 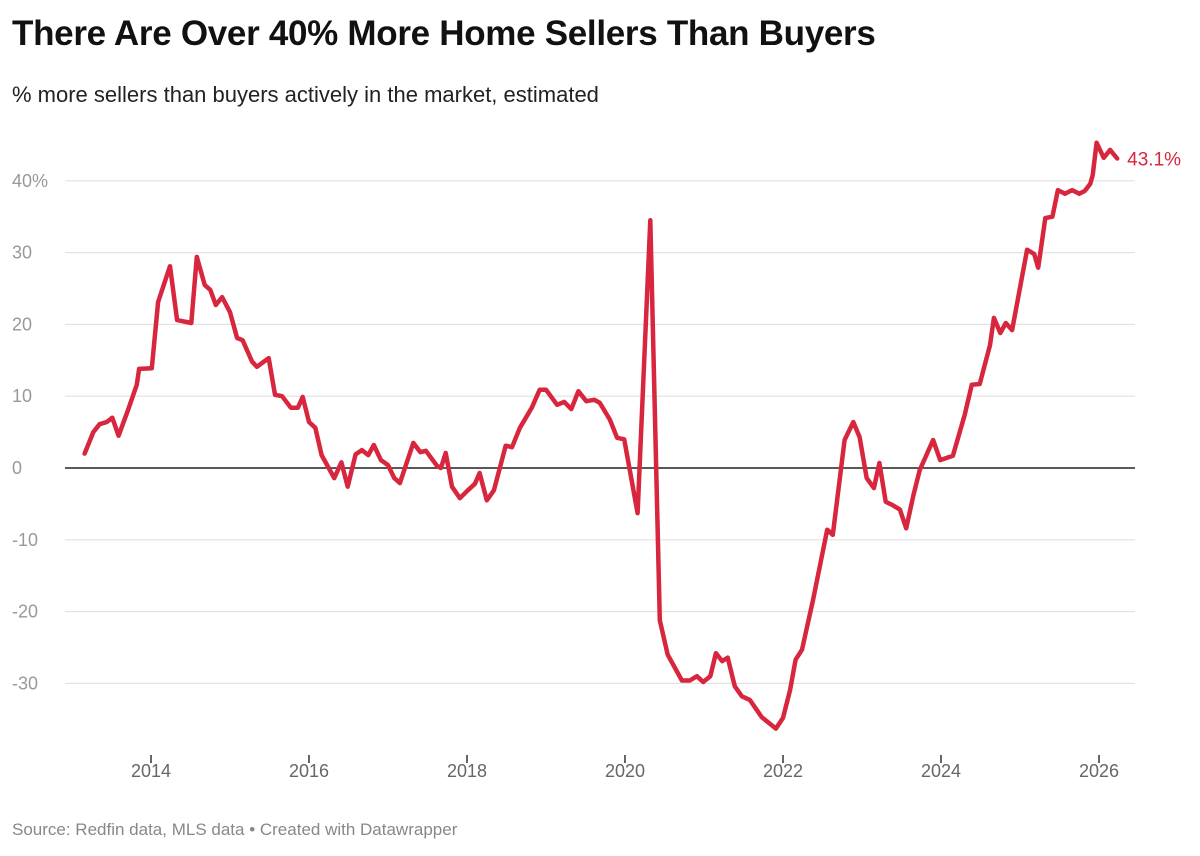 I want to click on y-tick-label: 0, so click(x=17, y=468).